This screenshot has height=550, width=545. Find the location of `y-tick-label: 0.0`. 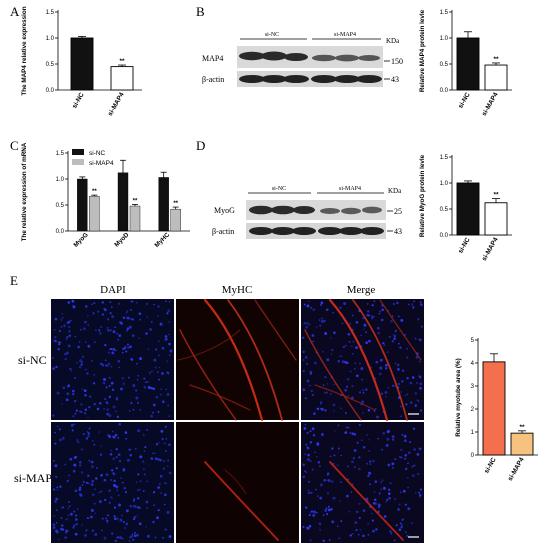

y-tick-label: 0.0 is located at coordinates (50, 91).